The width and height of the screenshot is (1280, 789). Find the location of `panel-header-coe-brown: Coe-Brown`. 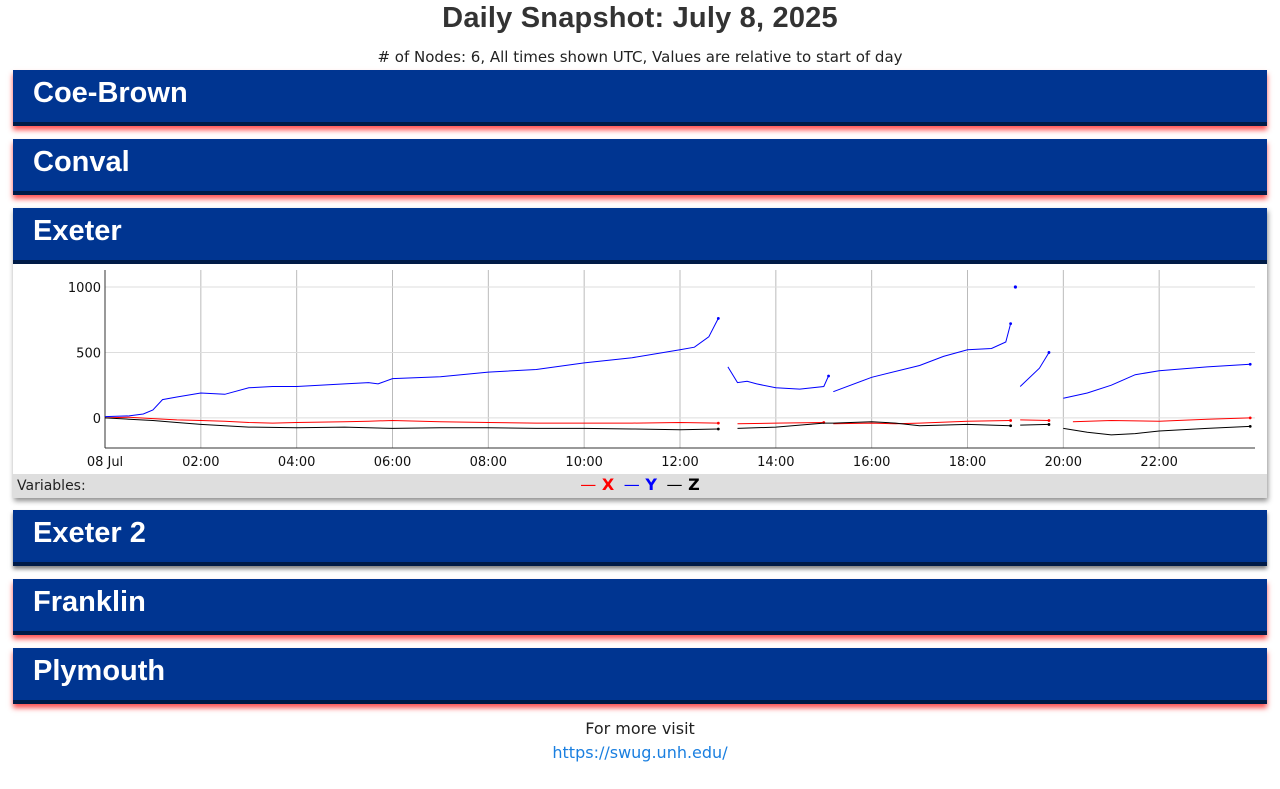

panel-header-coe-brown: Coe-Brown is located at coordinates (640, 98).